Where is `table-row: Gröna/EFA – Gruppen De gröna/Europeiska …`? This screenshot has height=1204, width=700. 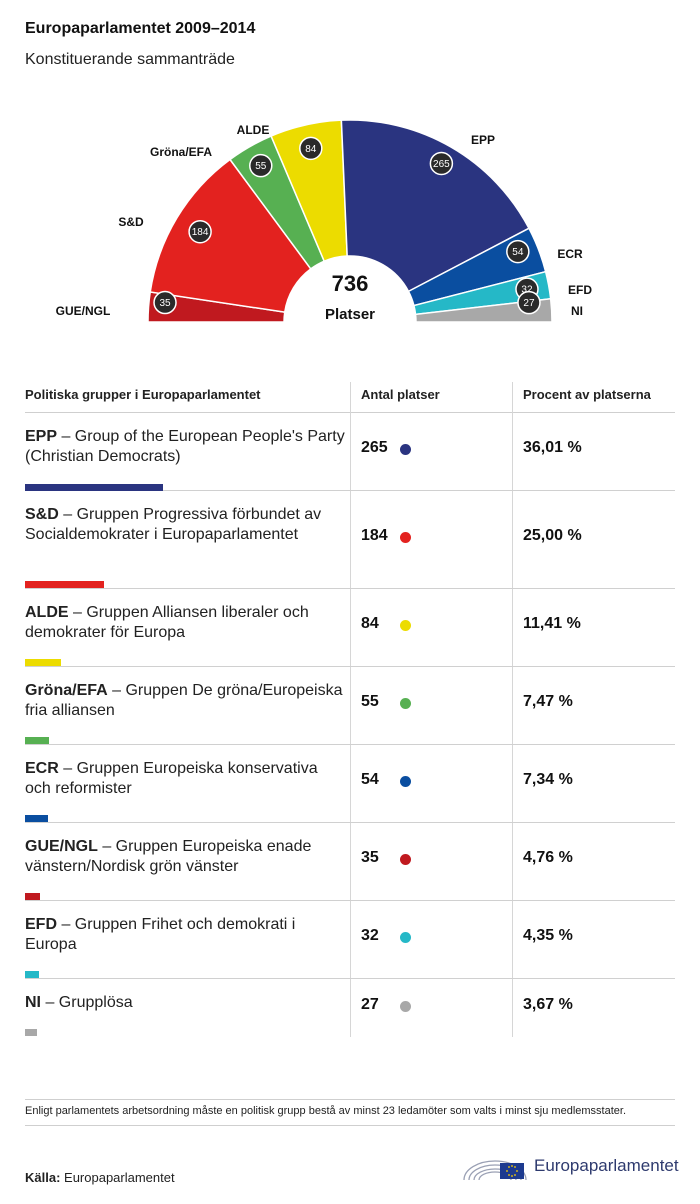
table-row: Gröna/EFA – Gruppen De gröna/Europeiska … is located at coordinates (350, 705).